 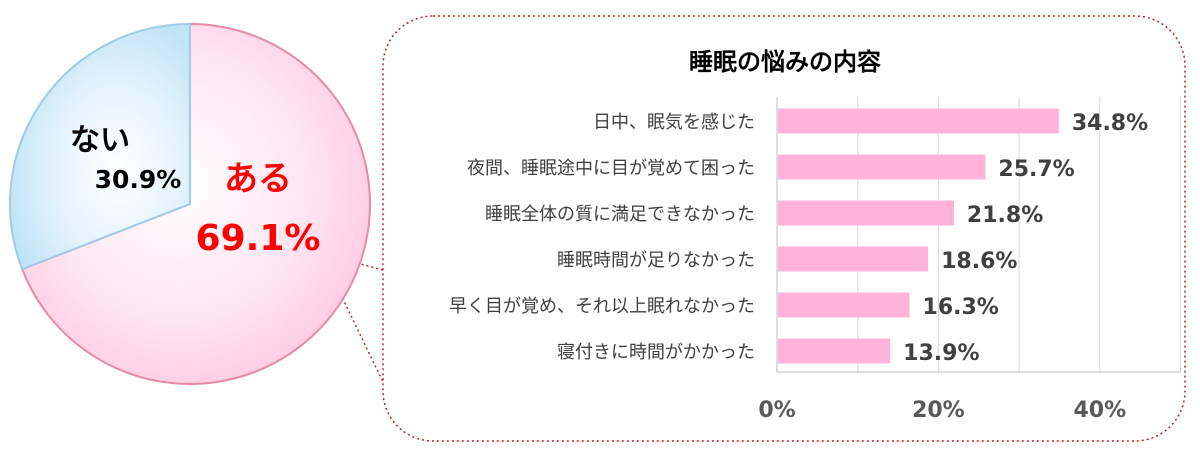 I want to click on data-label: 21.8%, so click(x=1005, y=215).